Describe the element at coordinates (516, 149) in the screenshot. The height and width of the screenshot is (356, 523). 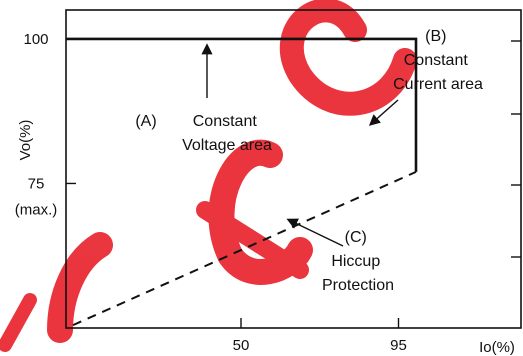
I see `right-ticks` at that location.